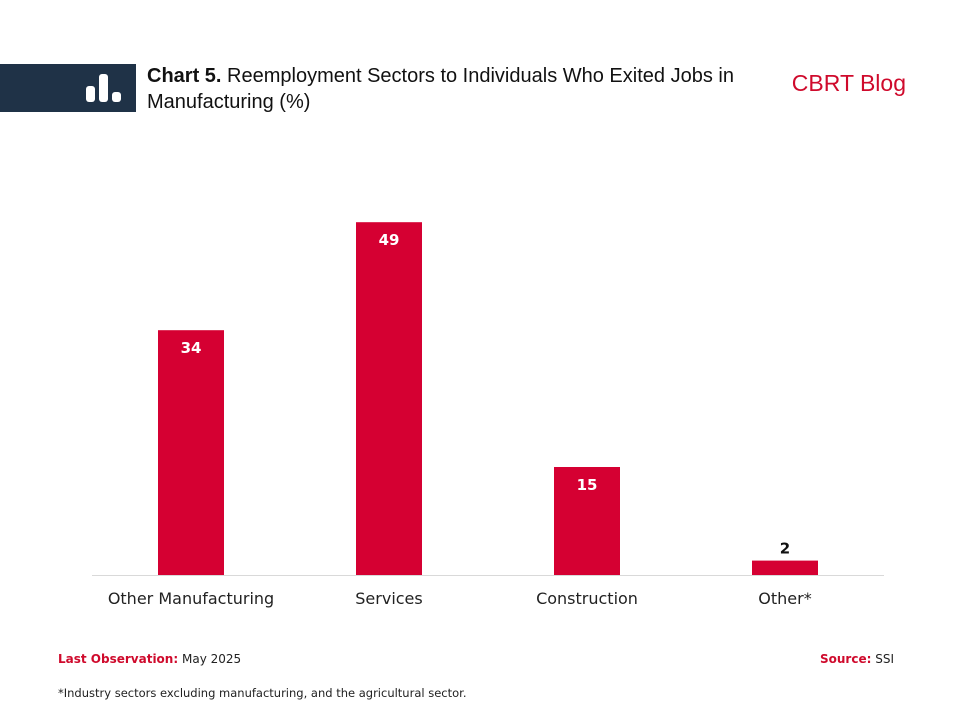  Describe the element at coordinates (848, 83) in the screenshot. I see `brand-logo: CBRT Blog` at that location.